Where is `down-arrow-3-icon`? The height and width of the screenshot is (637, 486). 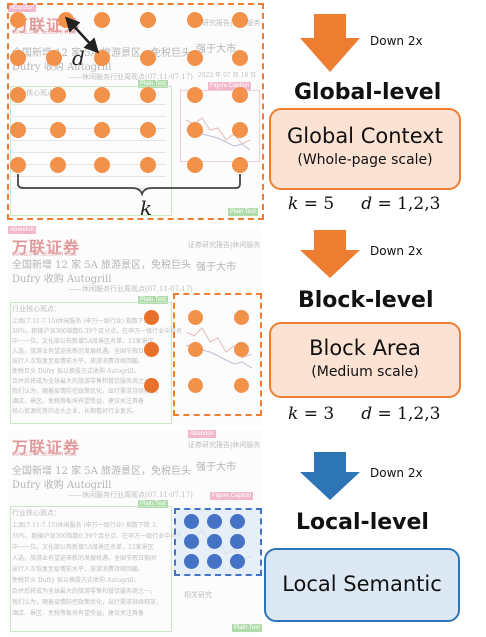 down-arrow-3-icon is located at coordinates (330, 476).